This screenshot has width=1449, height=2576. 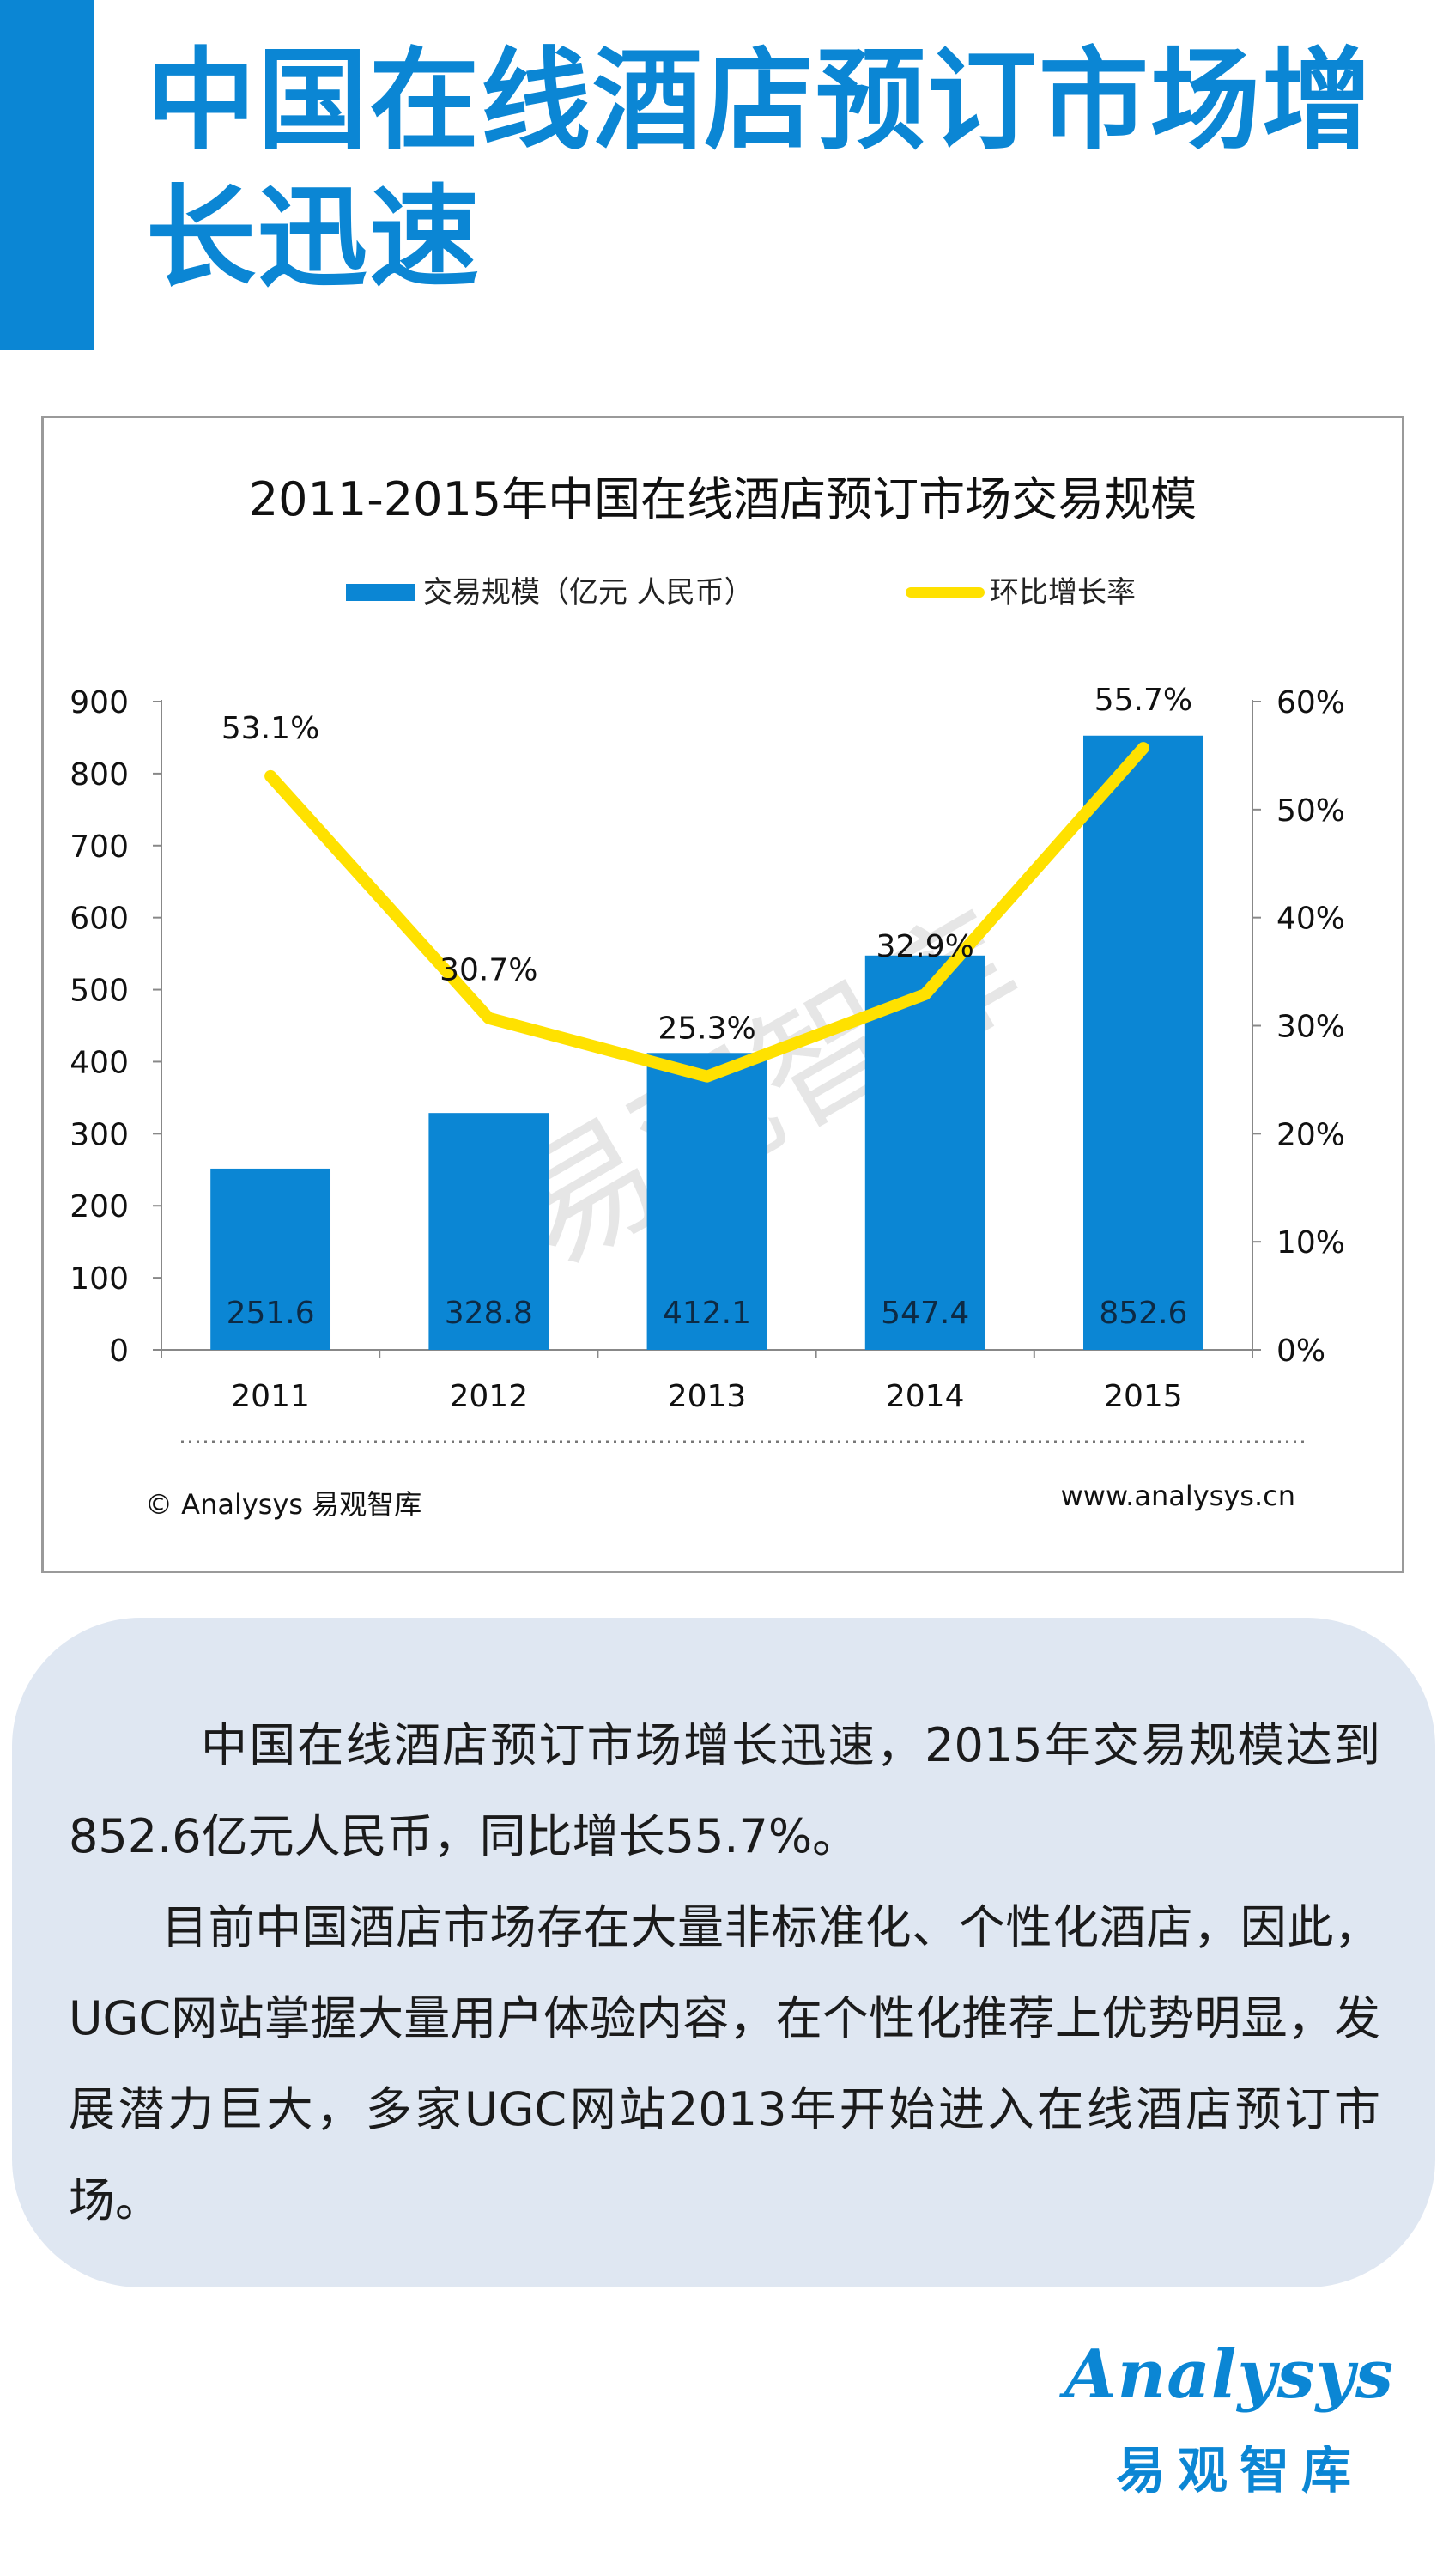 What do you see at coordinates (706, 1030) in the screenshot?
I see `growth-value-label: 25.3%` at bounding box center [706, 1030].